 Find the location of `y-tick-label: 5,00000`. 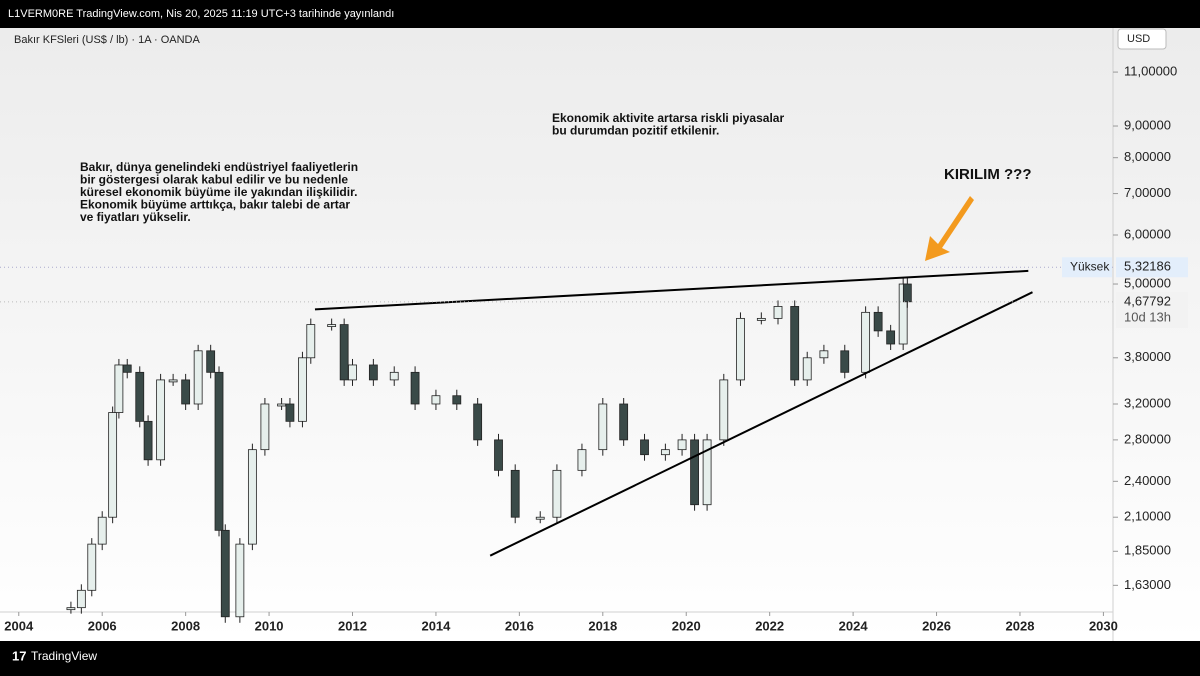

y-tick-label: 5,00000 is located at coordinates (1147, 282).